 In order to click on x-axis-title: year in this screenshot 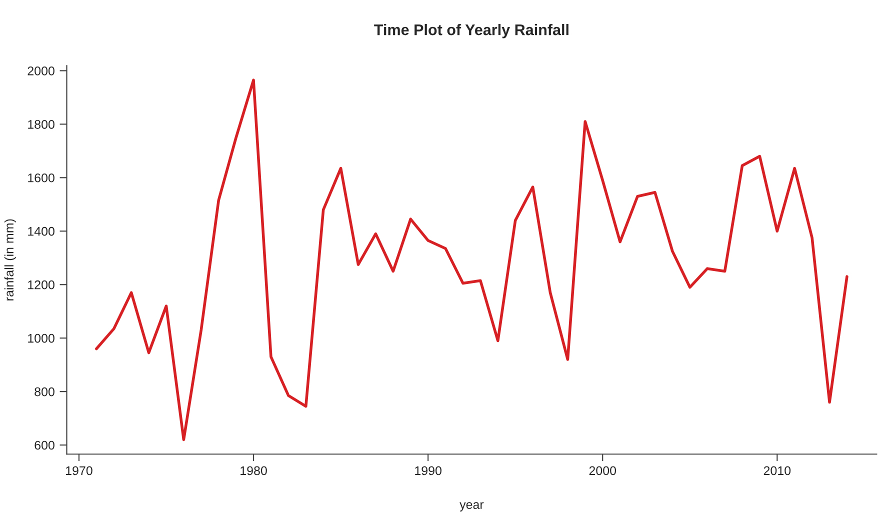, I will do `click(472, 507)`.